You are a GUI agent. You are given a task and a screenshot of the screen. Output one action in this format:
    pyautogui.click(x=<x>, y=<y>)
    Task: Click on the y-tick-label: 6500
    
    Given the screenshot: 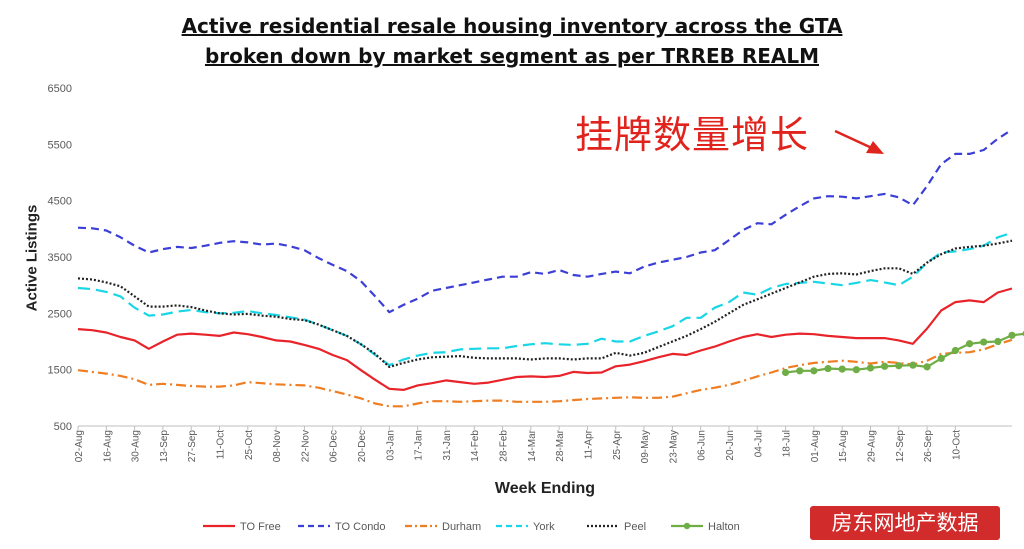 What is the action you would take?
    pyautogui.click(x=60, y=89)
    